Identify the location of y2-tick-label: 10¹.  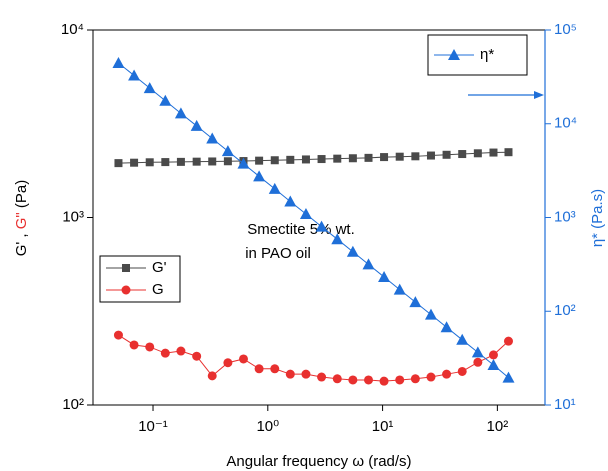
(565, 404).